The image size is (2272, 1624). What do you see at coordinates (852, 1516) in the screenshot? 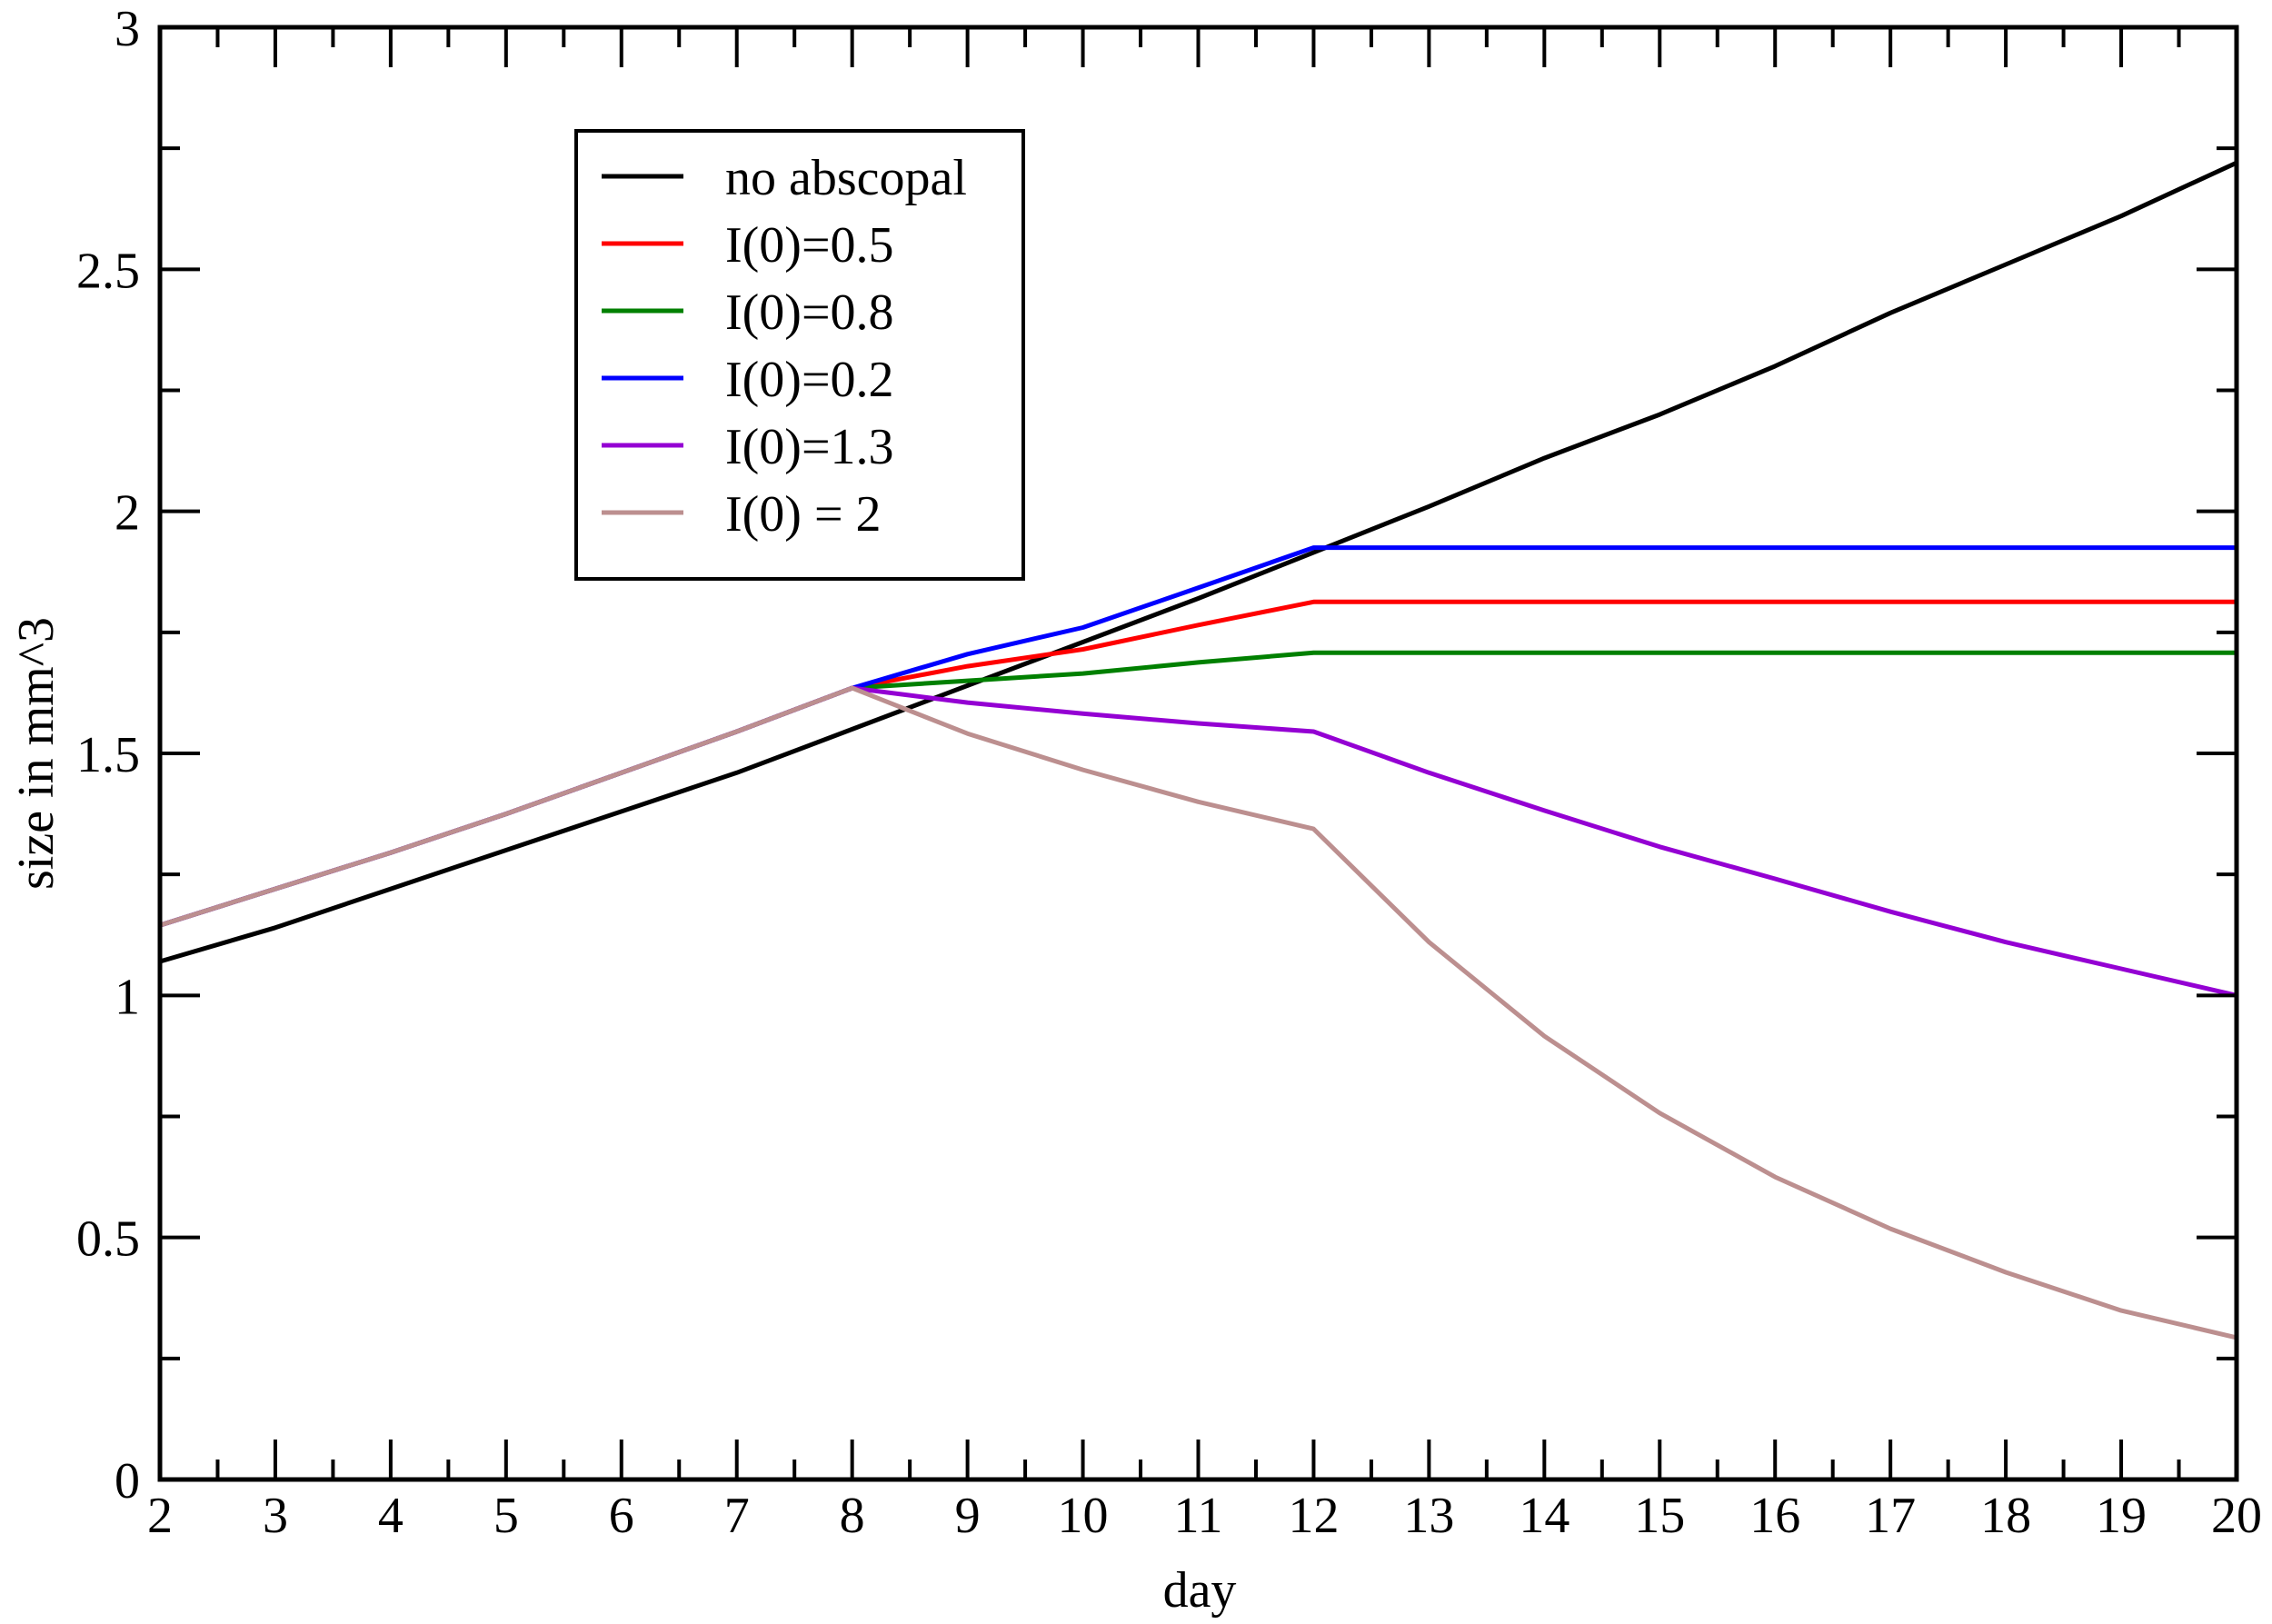
I see `x-tick-label: 8` at bounding box center [852, 1516].